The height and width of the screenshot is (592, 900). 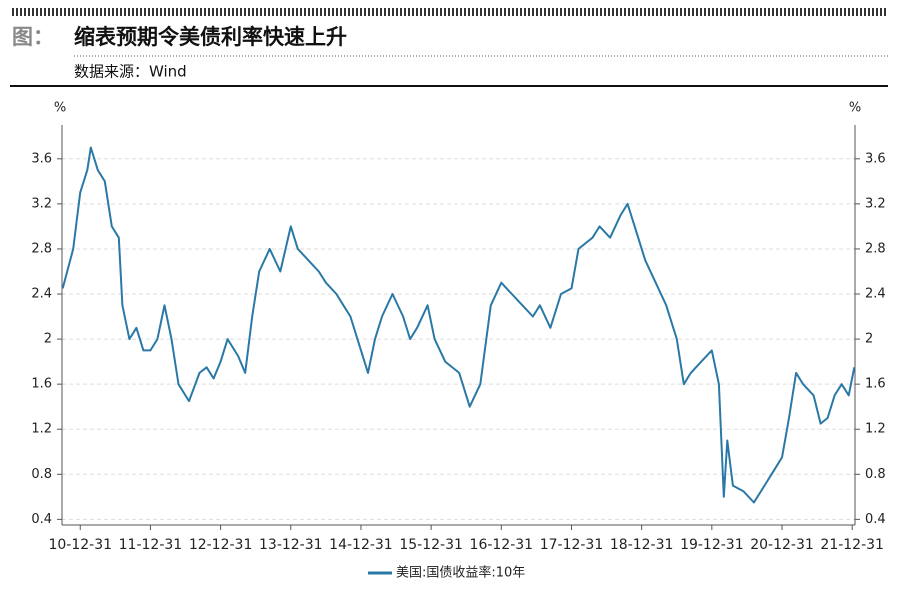 What do you see at coordinates (502, 545) in the screenshot?
I see `x-tick-label: 16-12-31` at bounding box center [502, 545].